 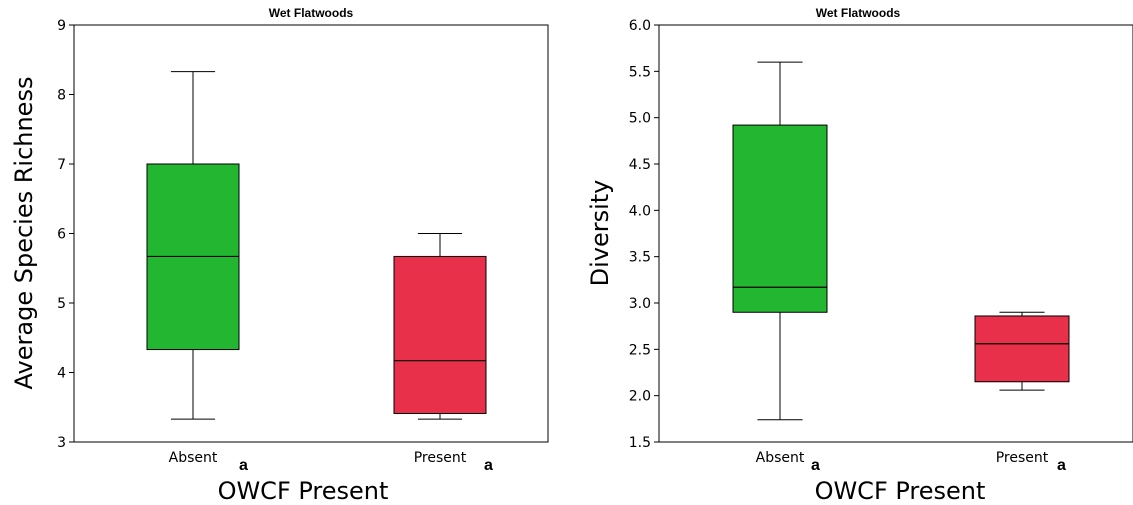 What do you see at coordinates (640, 397) in the screenshot?
I see `y-tick-label: 2.0` at bounding box center [640, 397].